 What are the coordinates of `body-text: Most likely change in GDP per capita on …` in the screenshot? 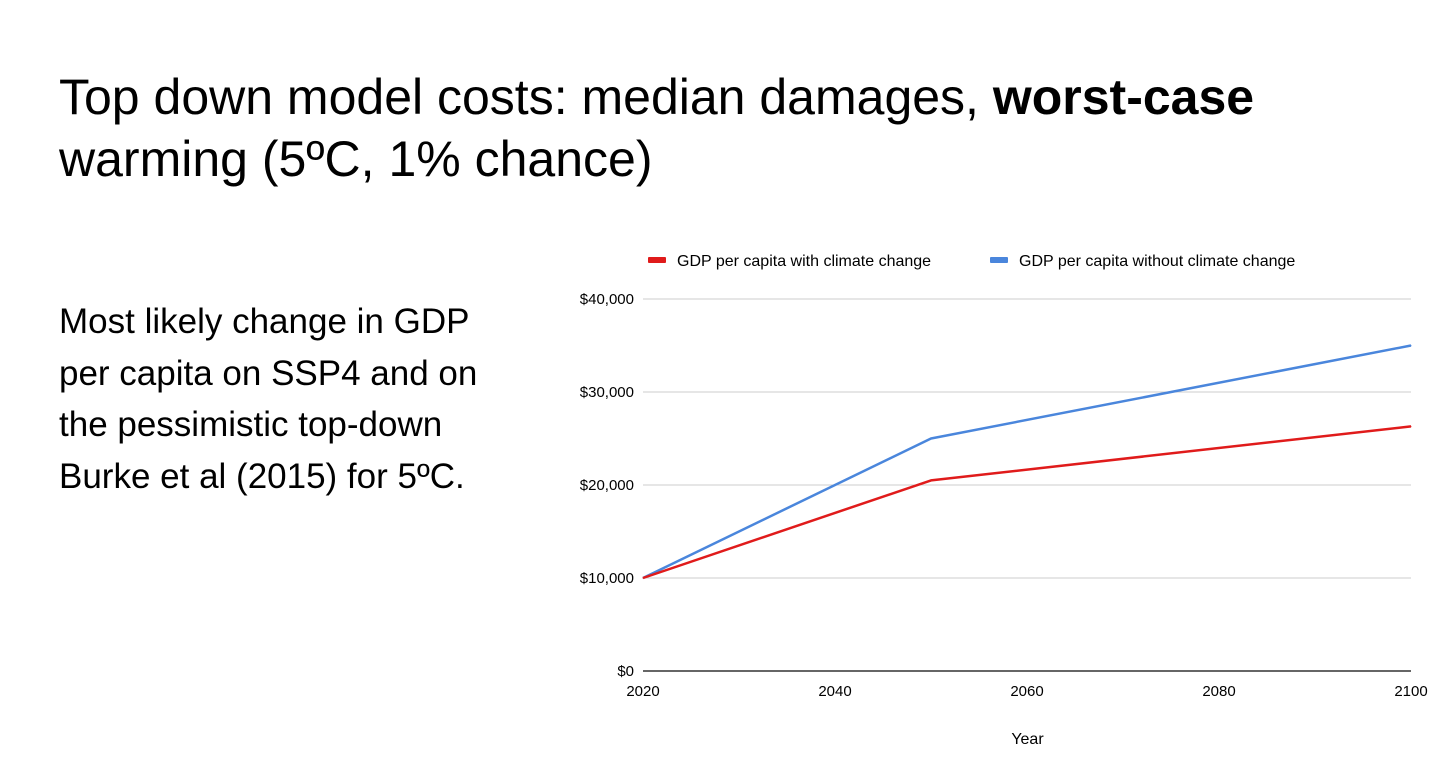 It's located at (268, 399).